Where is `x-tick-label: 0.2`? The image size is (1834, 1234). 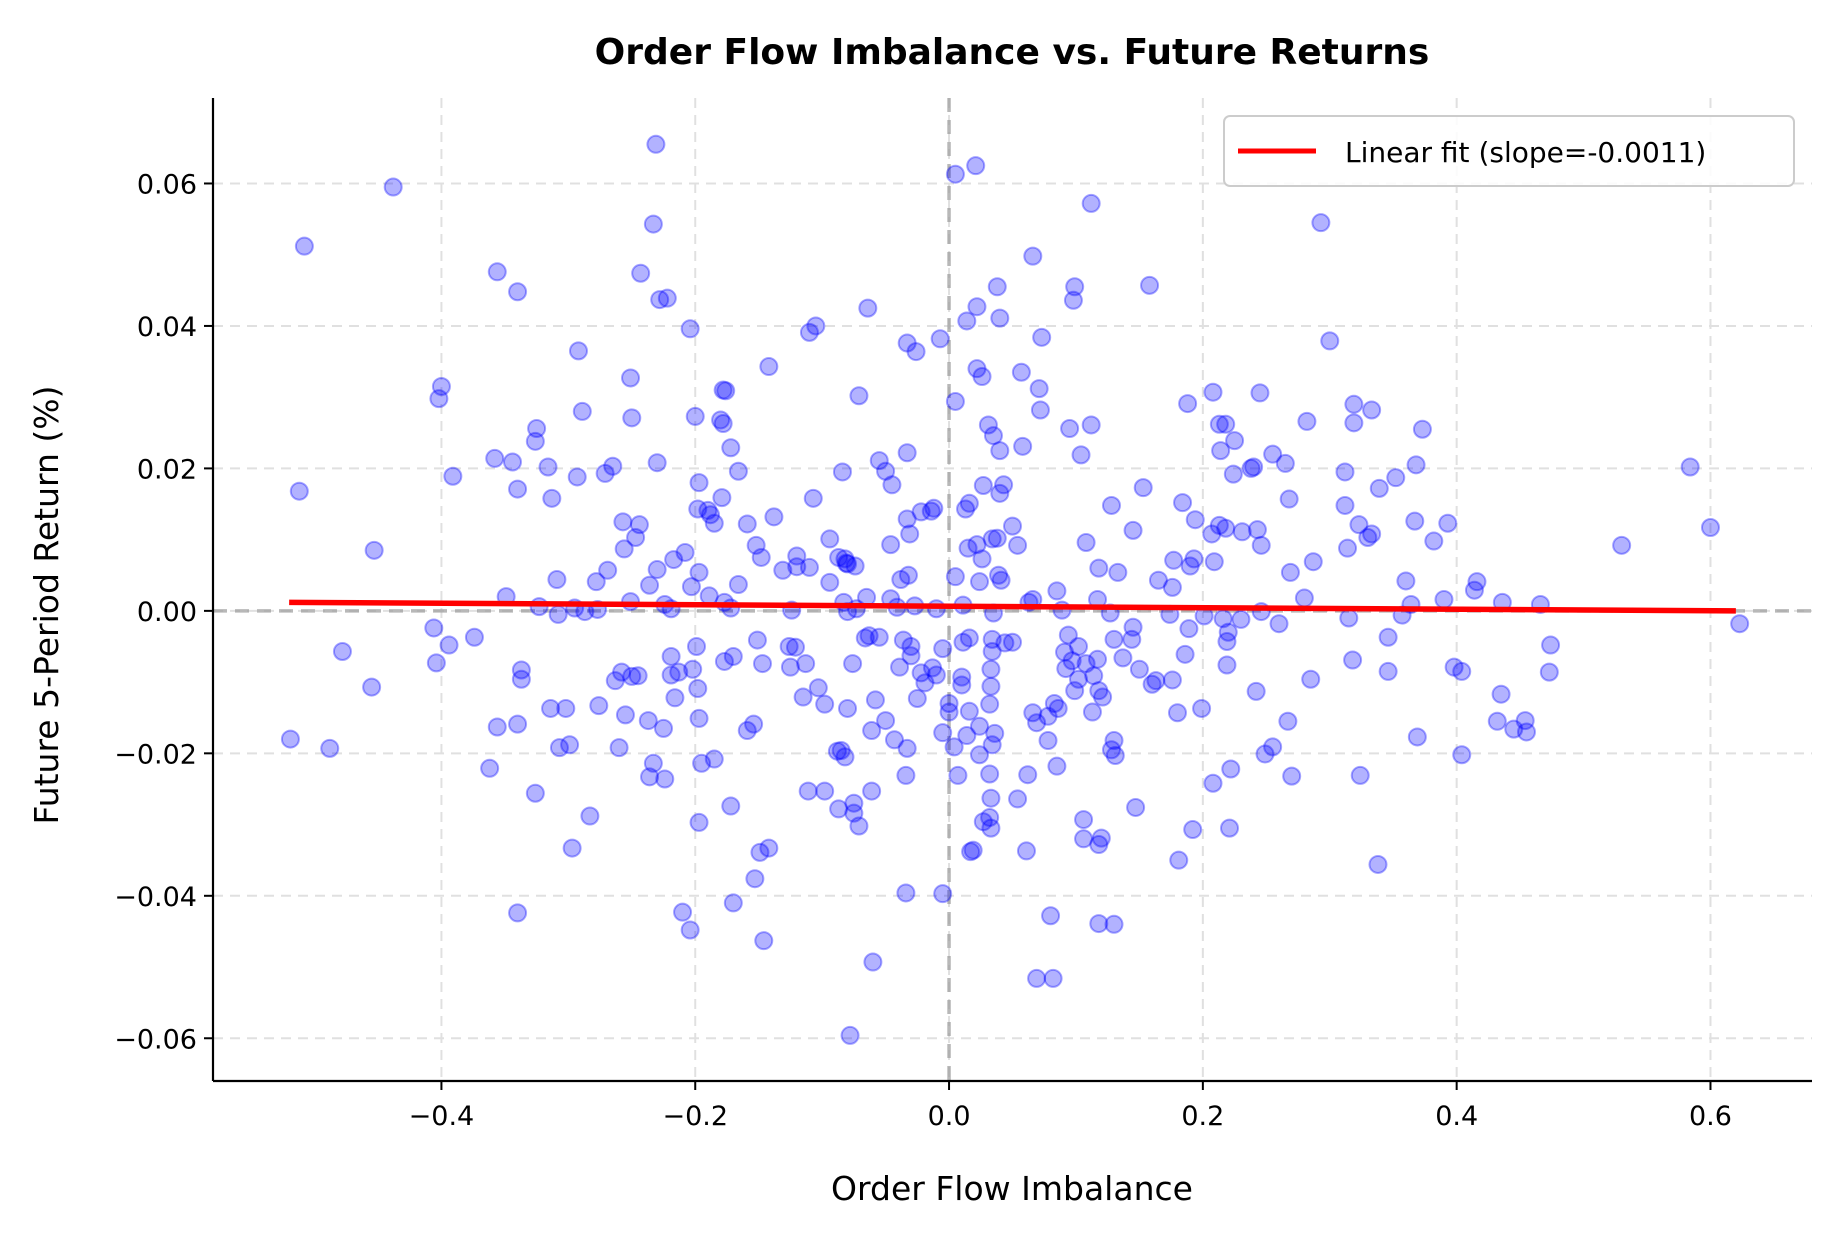 x-tick-label: 0.2 is located at coordinates (1202, 1116).